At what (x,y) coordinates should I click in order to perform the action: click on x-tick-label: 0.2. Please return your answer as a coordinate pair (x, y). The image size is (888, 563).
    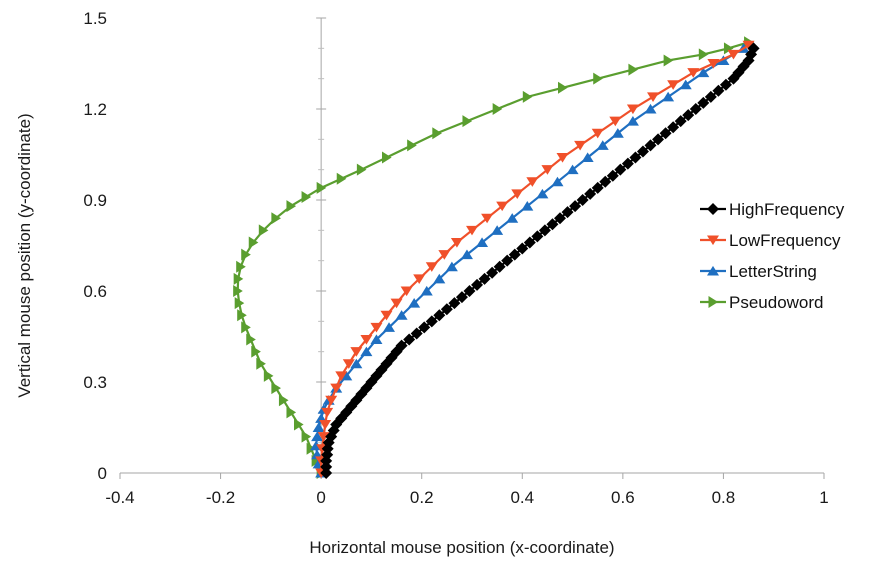
    Looking at the image, I should click on (422, 497).